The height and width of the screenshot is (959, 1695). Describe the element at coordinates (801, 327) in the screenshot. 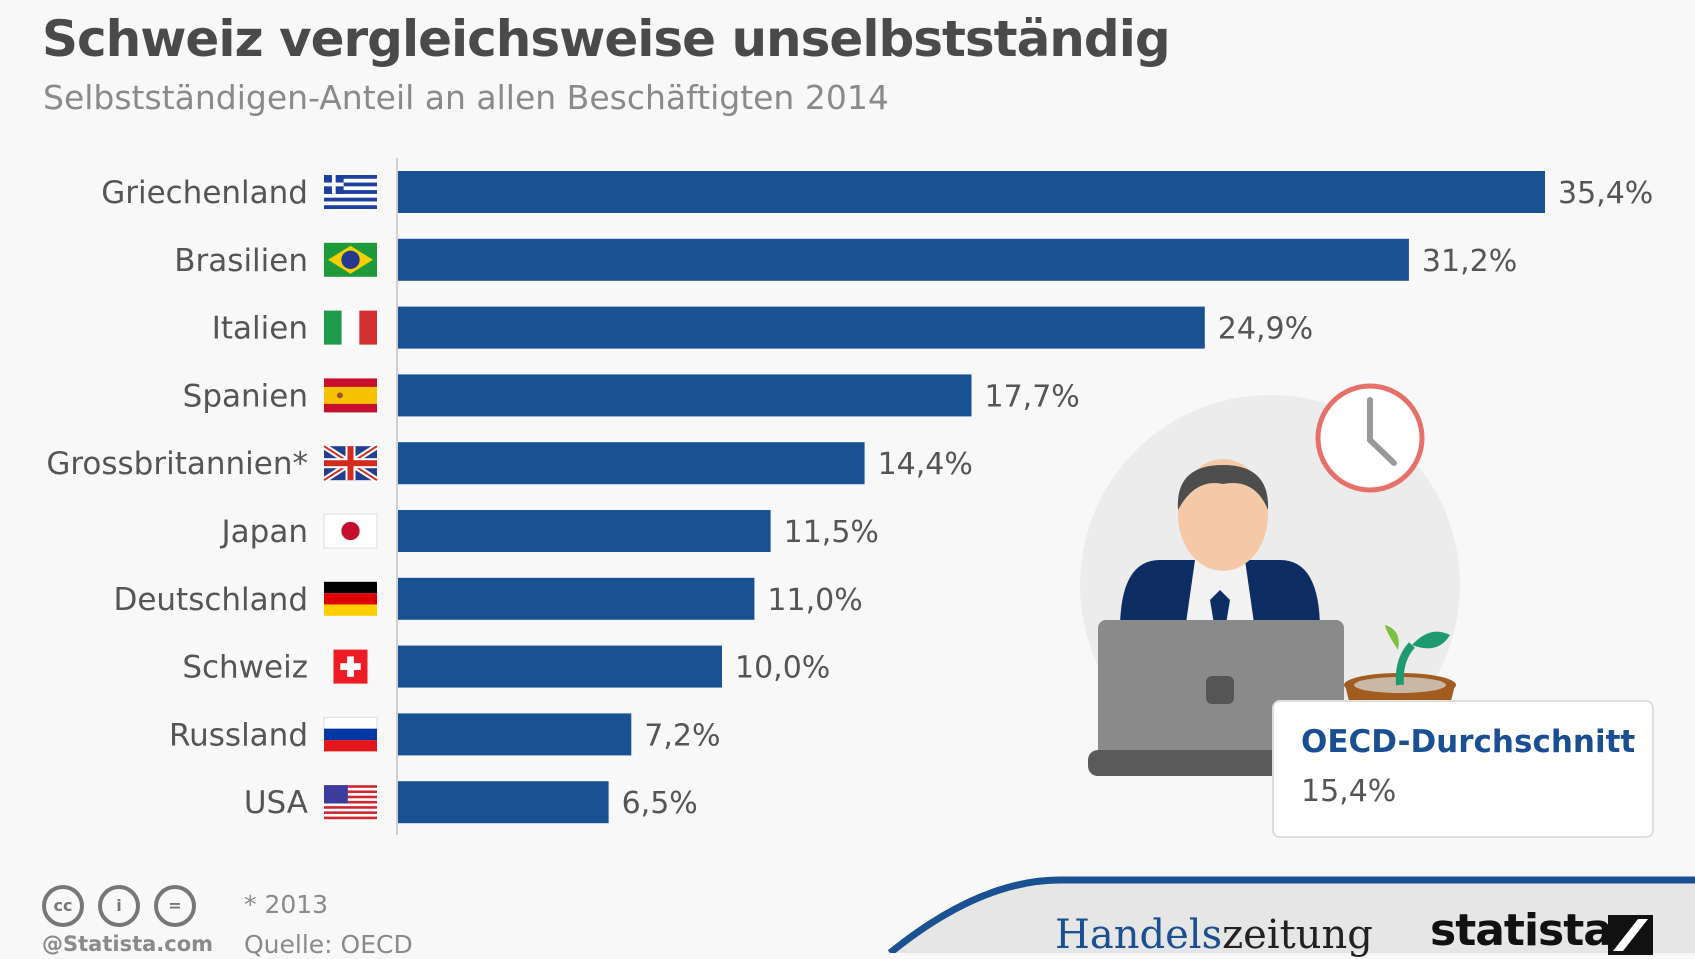

I see `bar-italien` at that location.